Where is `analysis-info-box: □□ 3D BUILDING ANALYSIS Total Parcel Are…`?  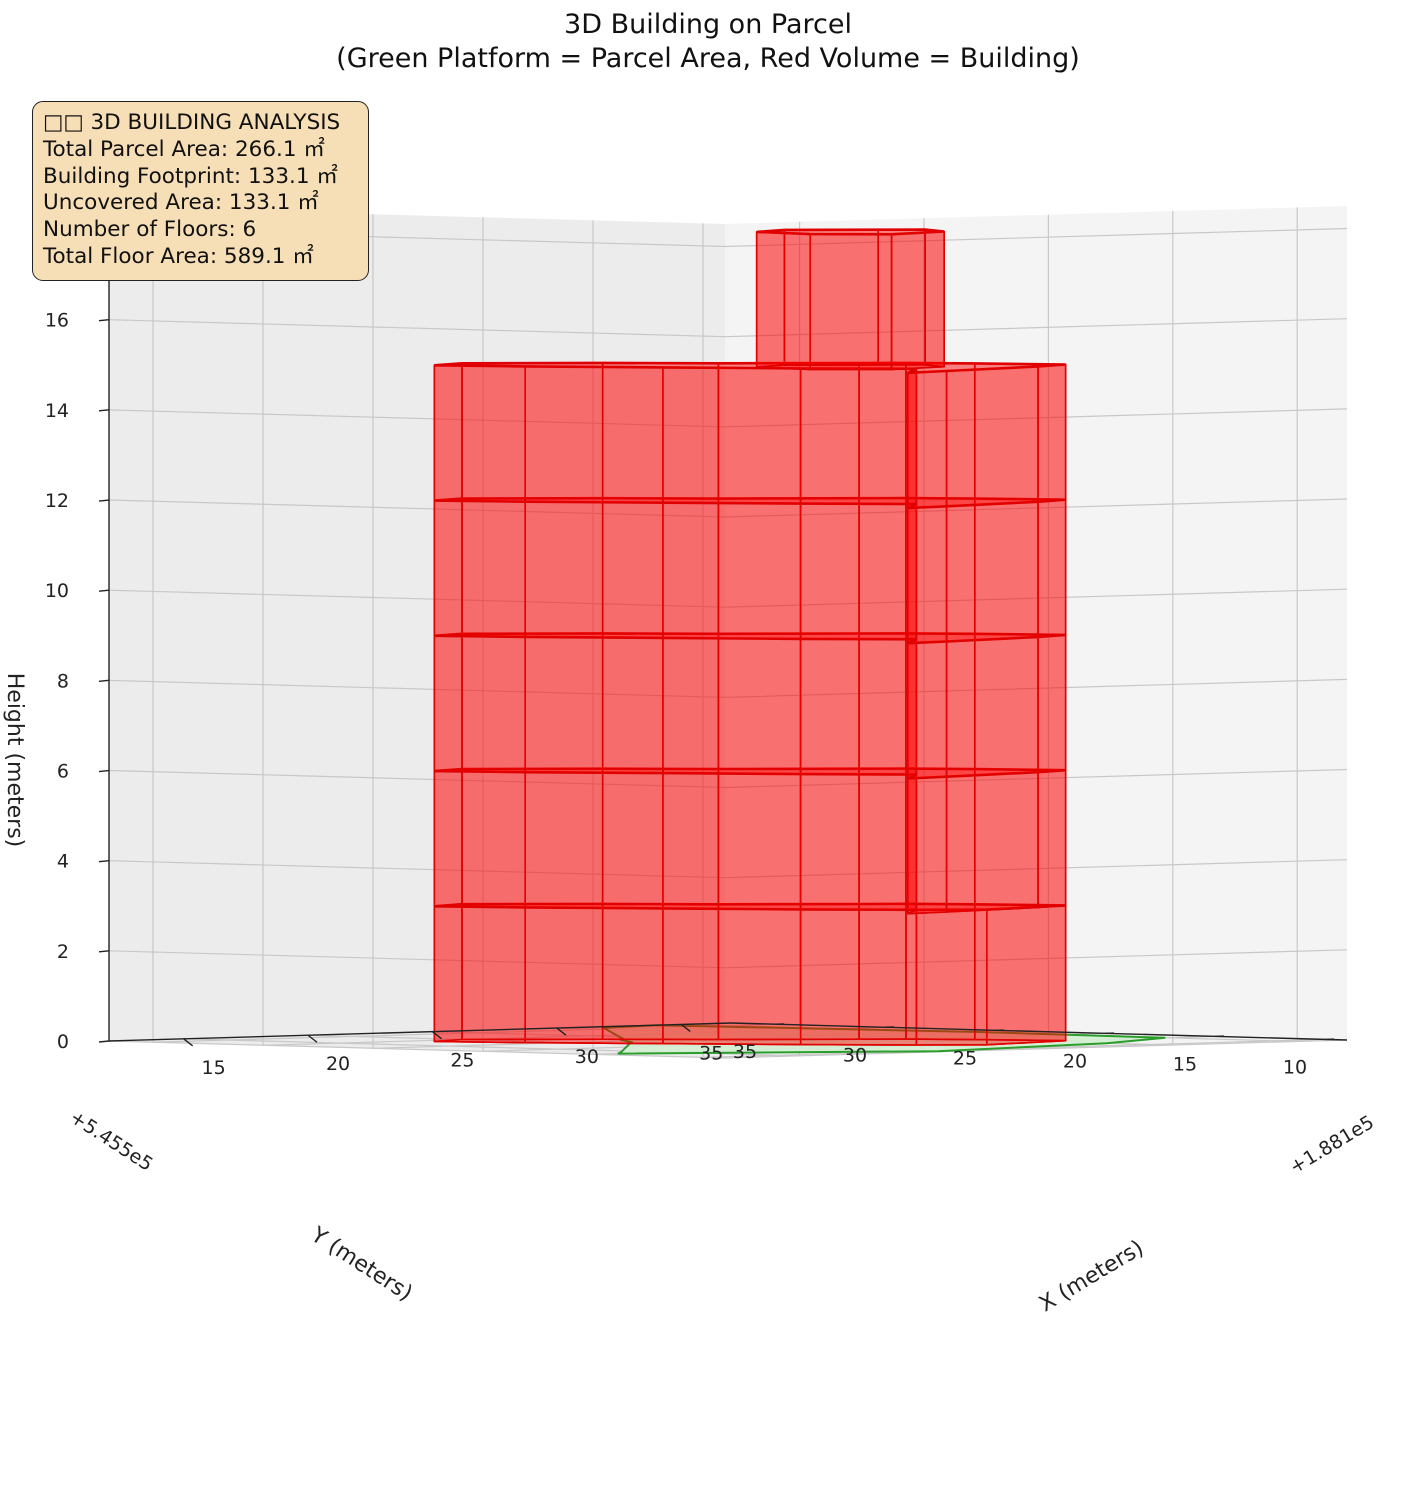
analysis-info-box: □□ 3D BUILDING ANALYSIS Total Parcel Are… is located at coordinates (200, 191).